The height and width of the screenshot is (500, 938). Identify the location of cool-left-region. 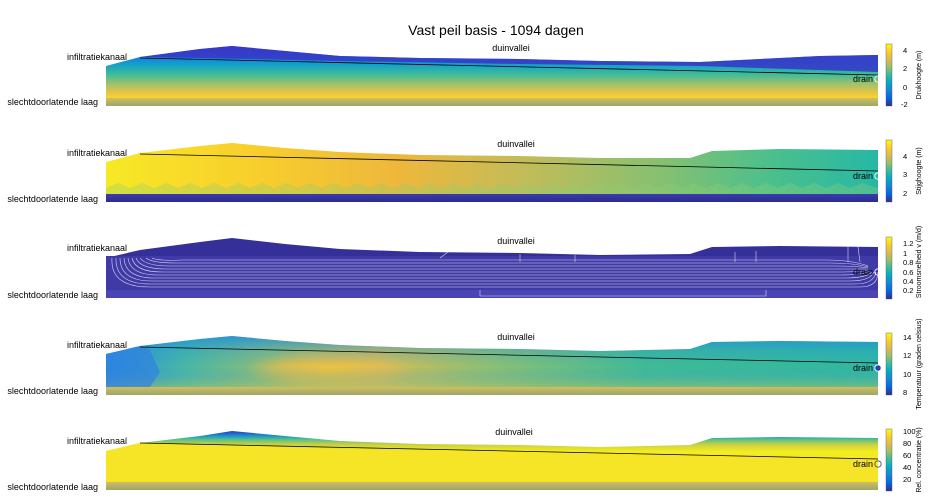
(133, 366).